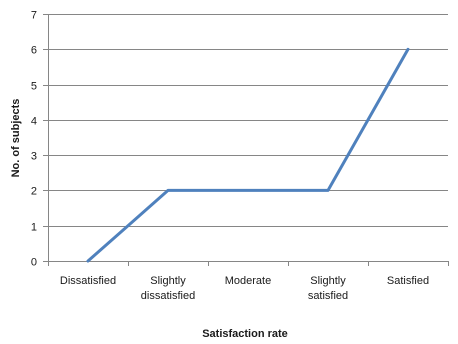  I want to click on y-tick-label: 5, so click(34, 87).